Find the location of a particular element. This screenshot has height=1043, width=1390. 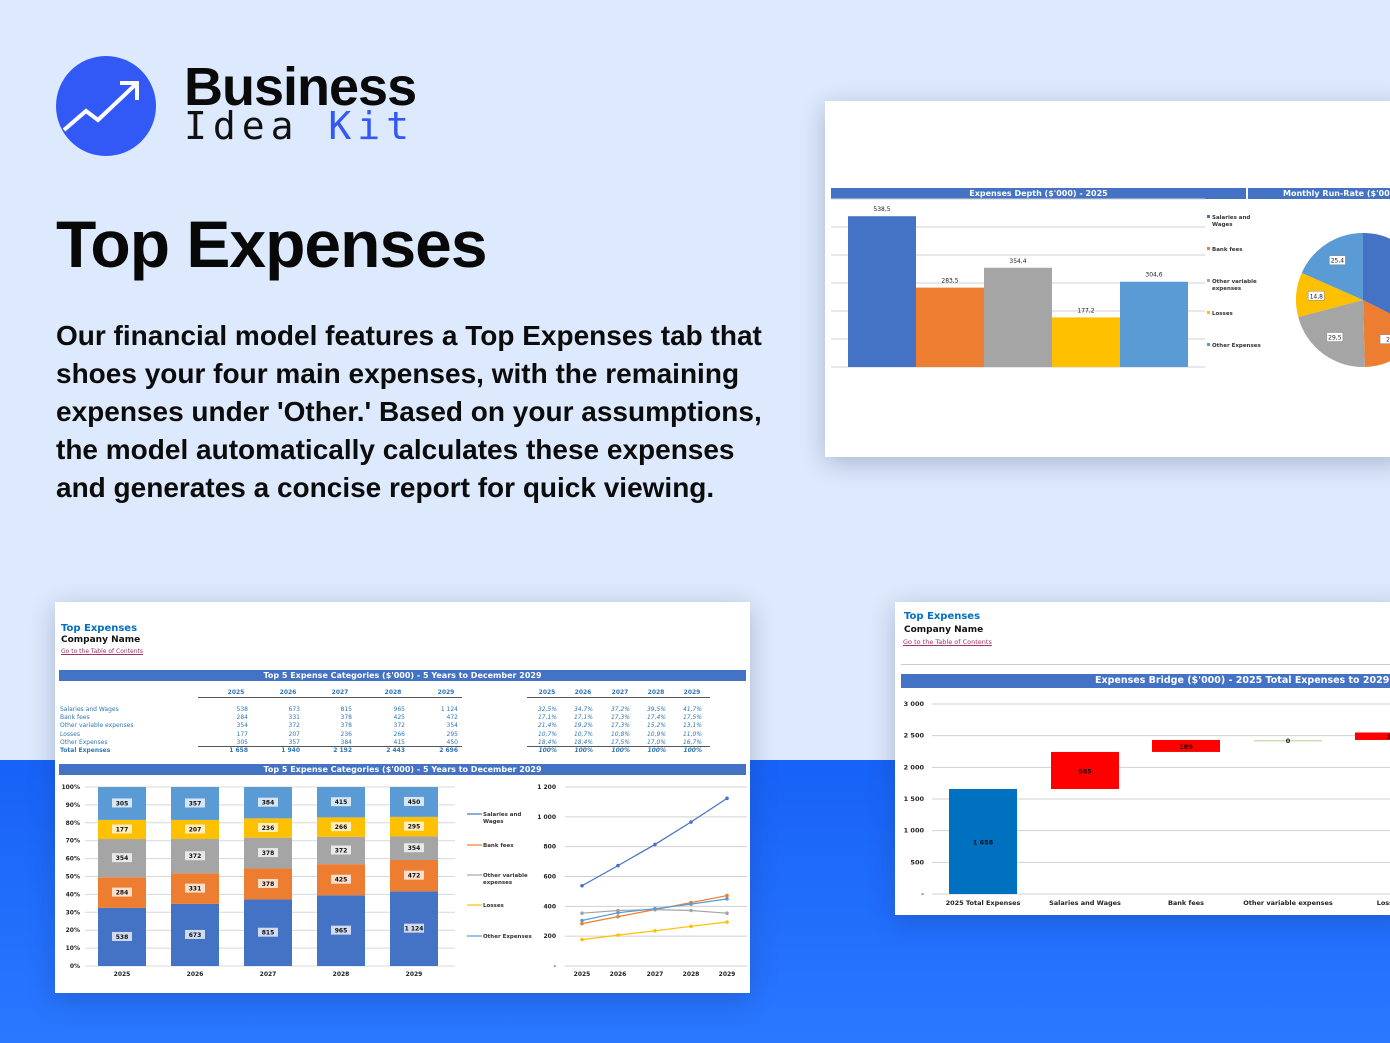

segment-label: 177 is located at coordinates (122, 829).